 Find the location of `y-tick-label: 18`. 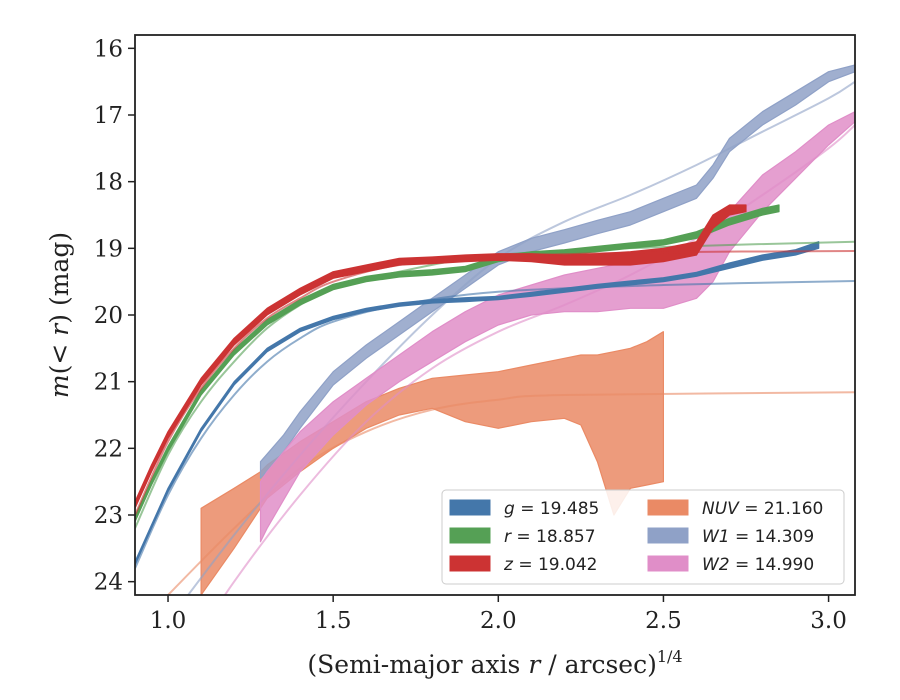

y-tick-label: 18 is located at coordinates (108, 183).